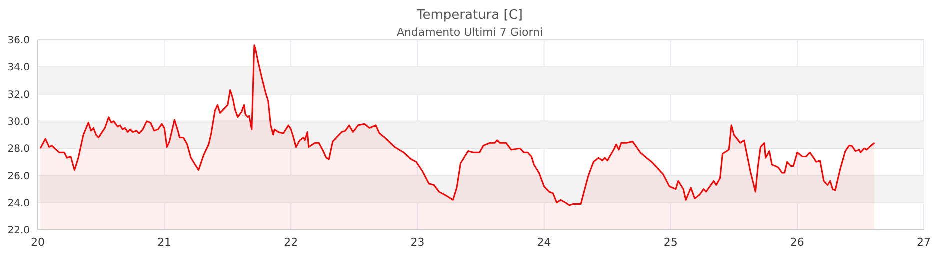 This screenshot has height=260, width=940. I want to click on x-tick-label: 26, so click(797, 242).